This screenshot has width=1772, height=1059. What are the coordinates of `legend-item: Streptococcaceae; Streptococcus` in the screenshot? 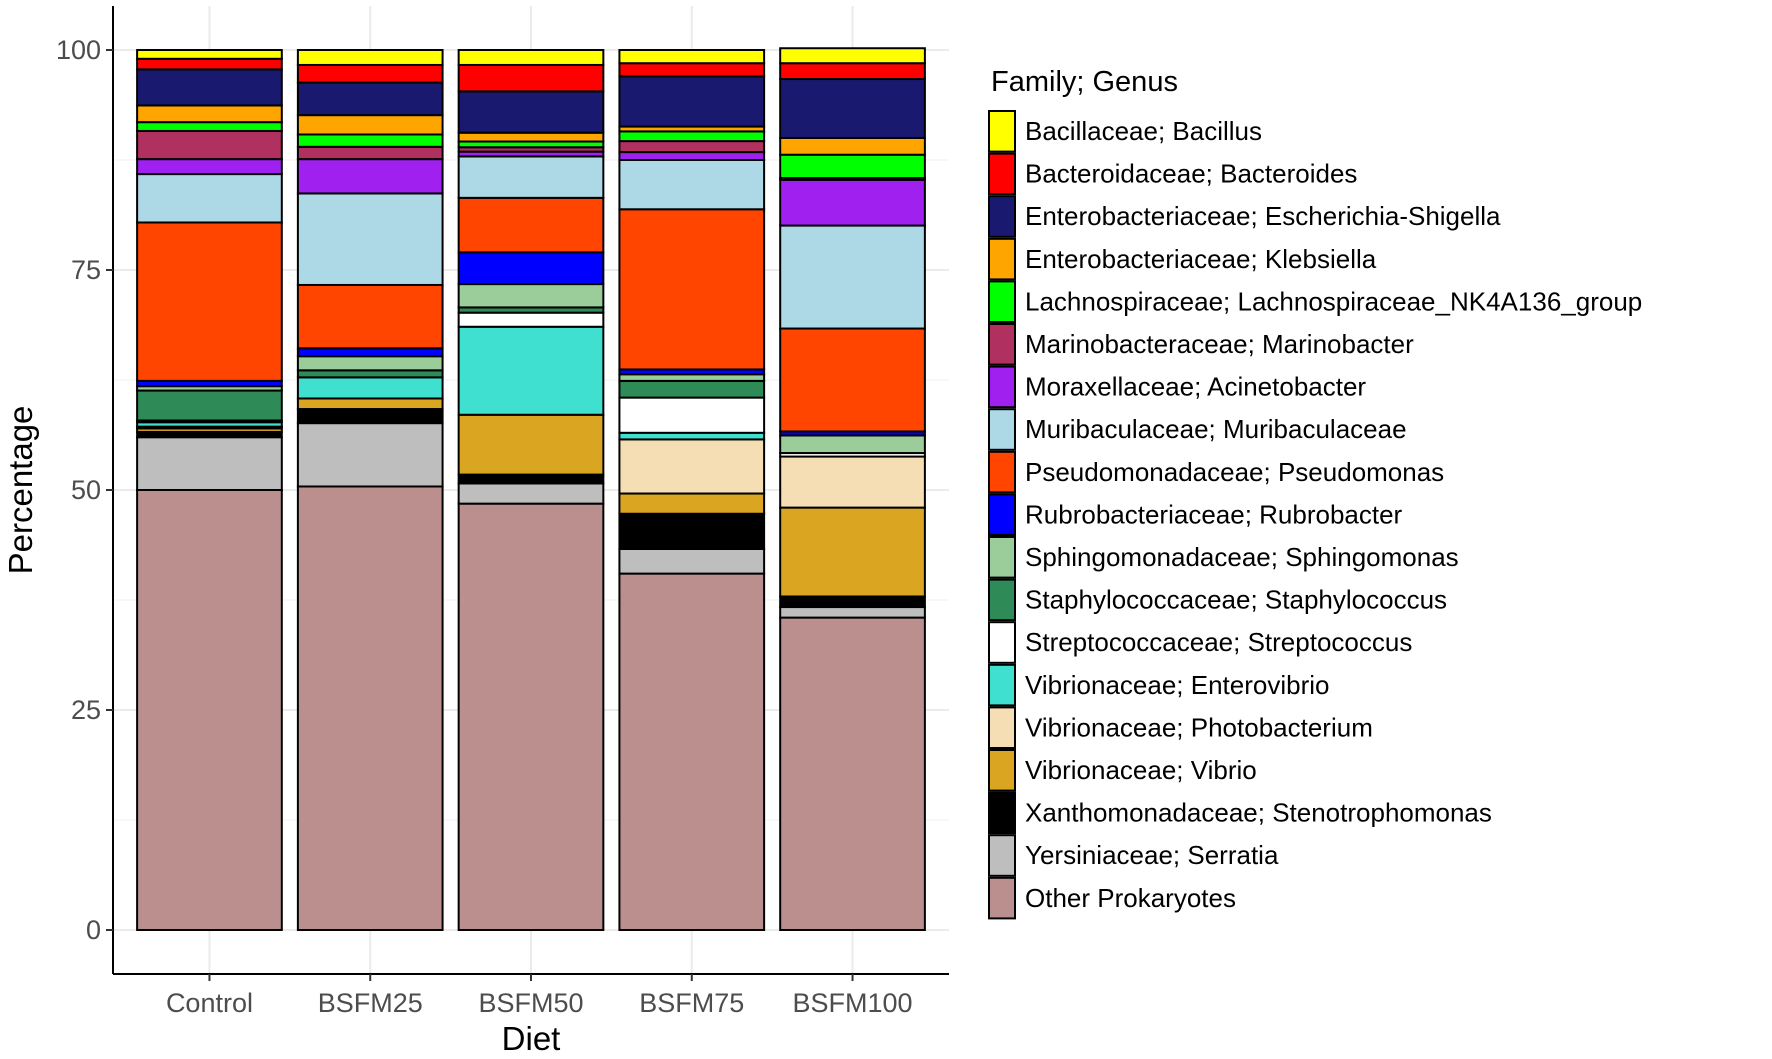 It's located at (1200, 642).